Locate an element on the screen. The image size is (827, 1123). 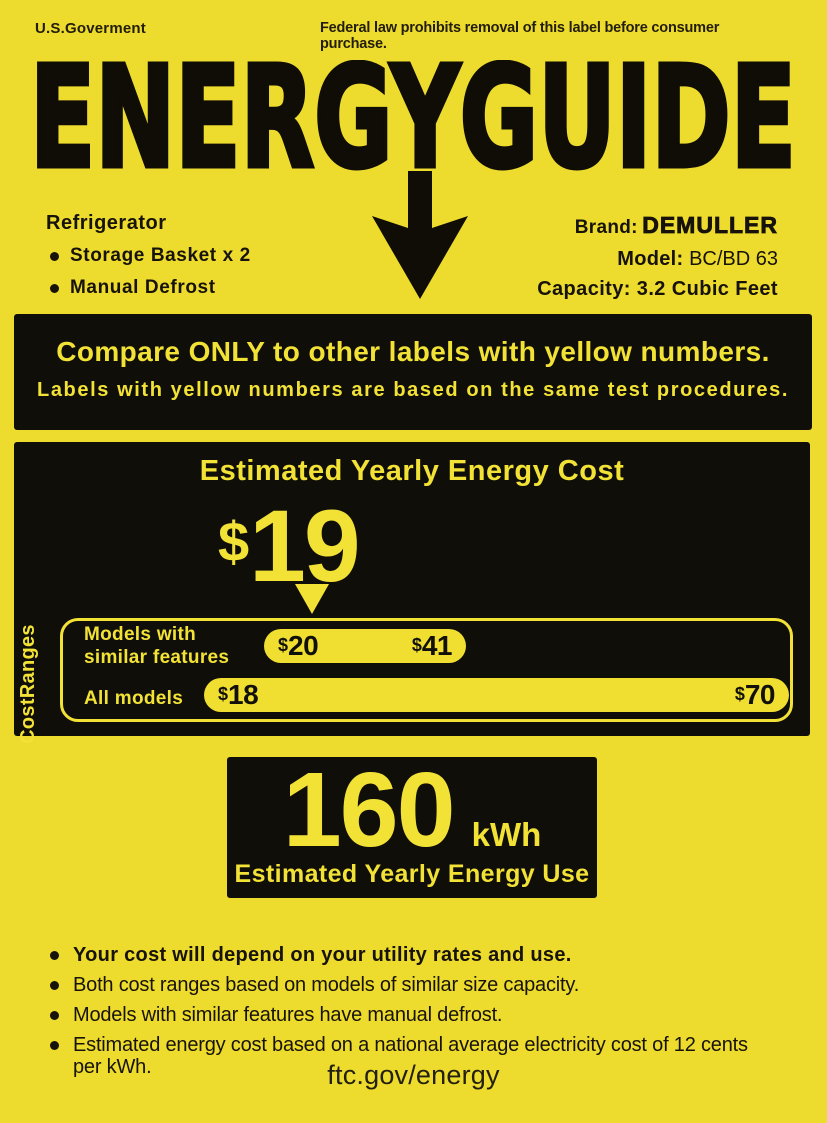
range-min: $18 is located at coordinates (238, 694).